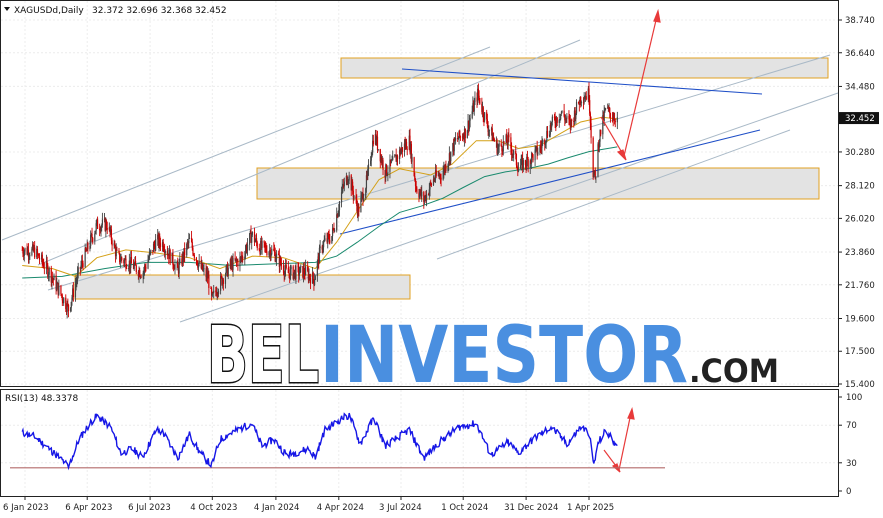 This screenshot has width=883, height=518. Describe the element at coordinates (860, 253) in the screenshot. I see `price-tick-label: 23.860` at that location.